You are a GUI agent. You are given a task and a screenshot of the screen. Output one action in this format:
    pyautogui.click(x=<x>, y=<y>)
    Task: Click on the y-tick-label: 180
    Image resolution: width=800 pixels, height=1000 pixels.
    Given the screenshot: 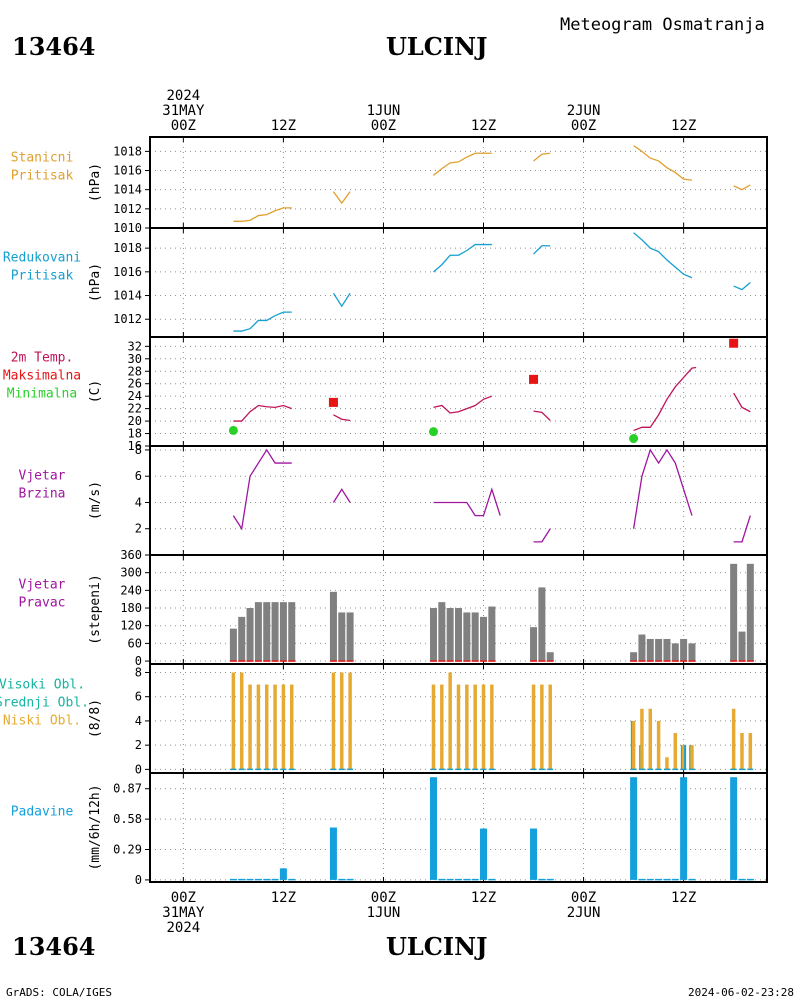 What is the action you would take?
    pyautogui.click(x=131, y=608)
    